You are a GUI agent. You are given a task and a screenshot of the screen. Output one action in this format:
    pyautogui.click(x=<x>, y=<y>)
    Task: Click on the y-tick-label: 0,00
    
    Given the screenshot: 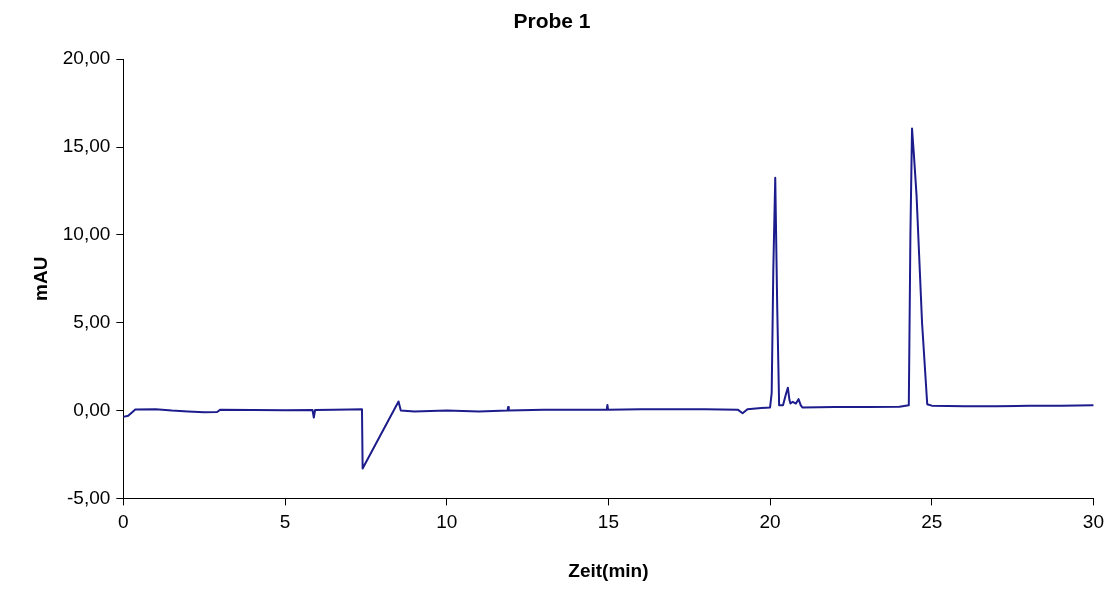 What is the action you would take?
    pyautogui.click(x=92, y=409)
    